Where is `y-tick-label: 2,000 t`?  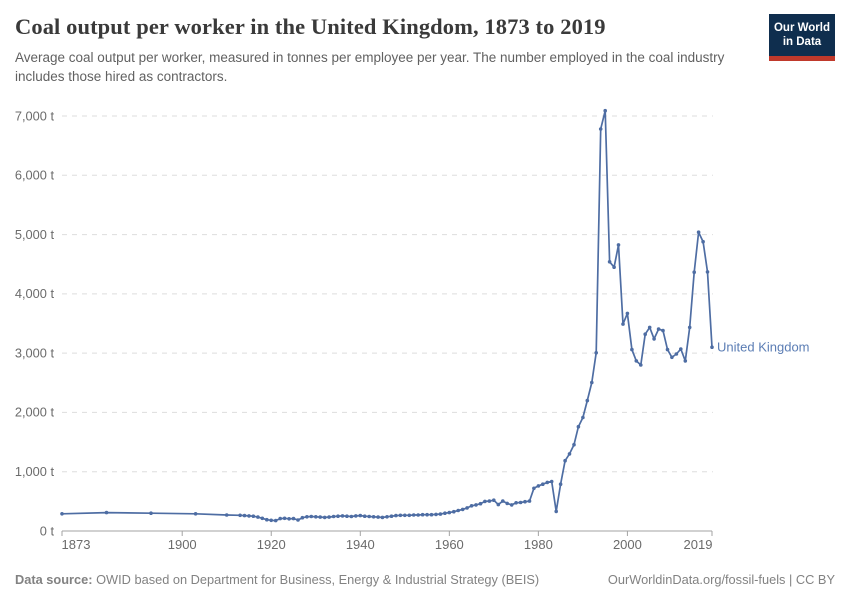 y-tick-label: 2,000 t is located at coordinates (35, 412).